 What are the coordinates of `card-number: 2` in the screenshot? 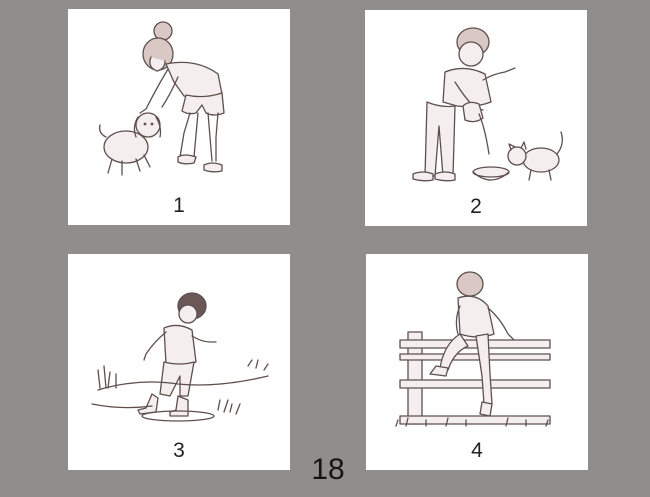 It's located at (476, 206).